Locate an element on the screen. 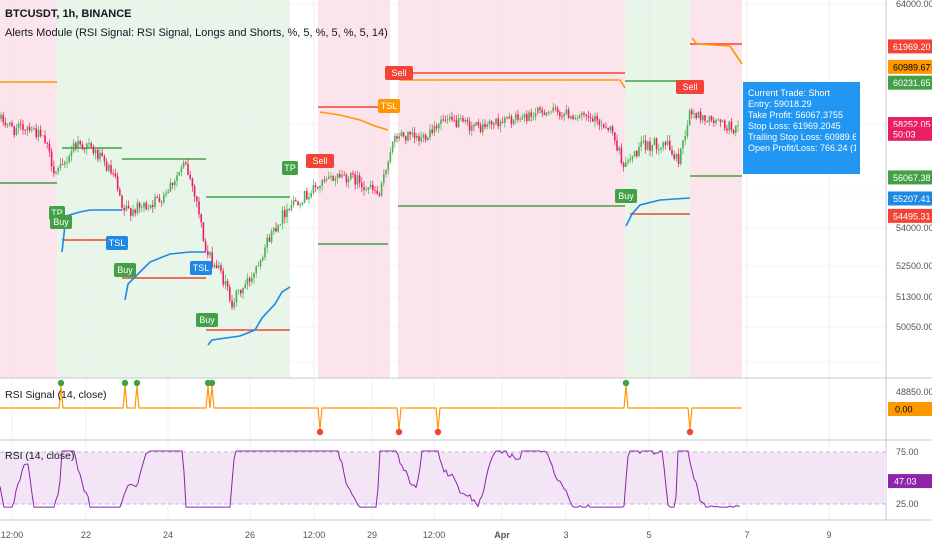  rsi-pane-title: RSI (14, close) is located at coordinates (40, 456).